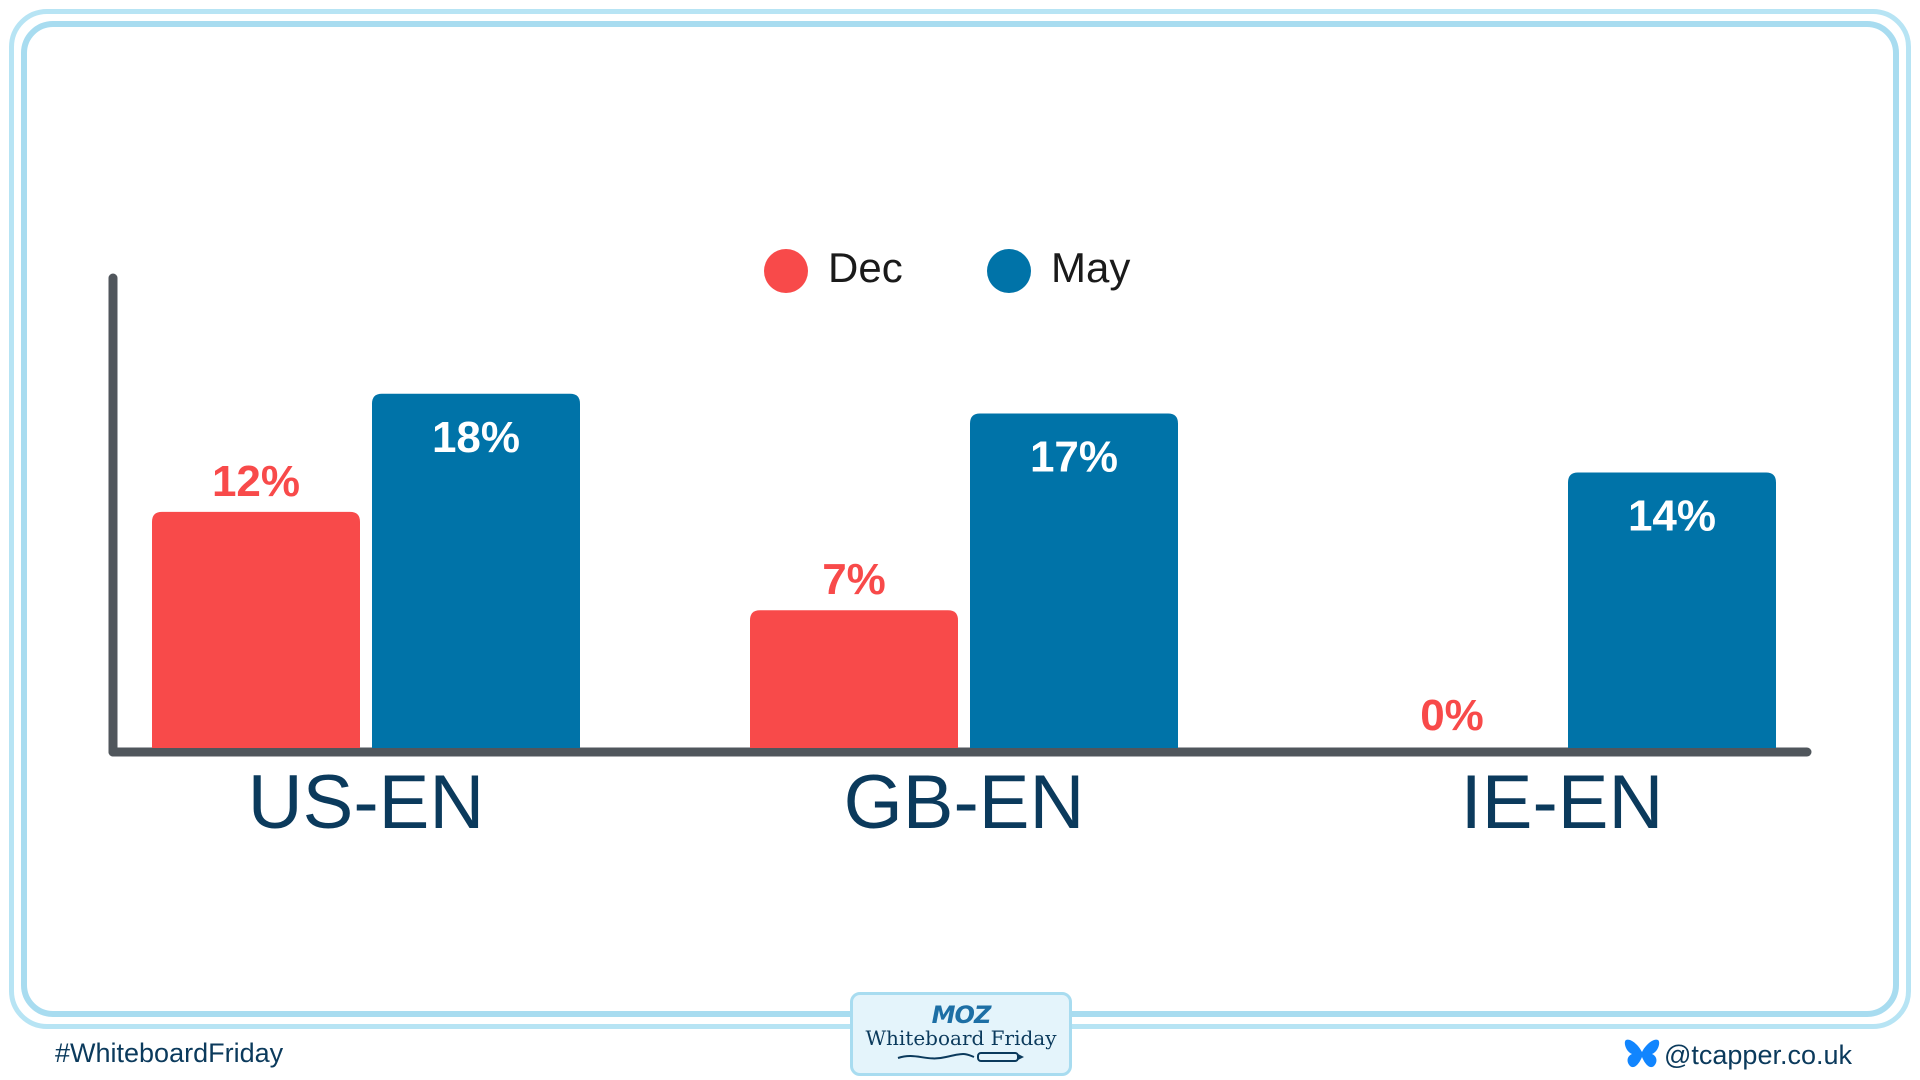  I want to click on legend-marker-may, so click(1009, 271).